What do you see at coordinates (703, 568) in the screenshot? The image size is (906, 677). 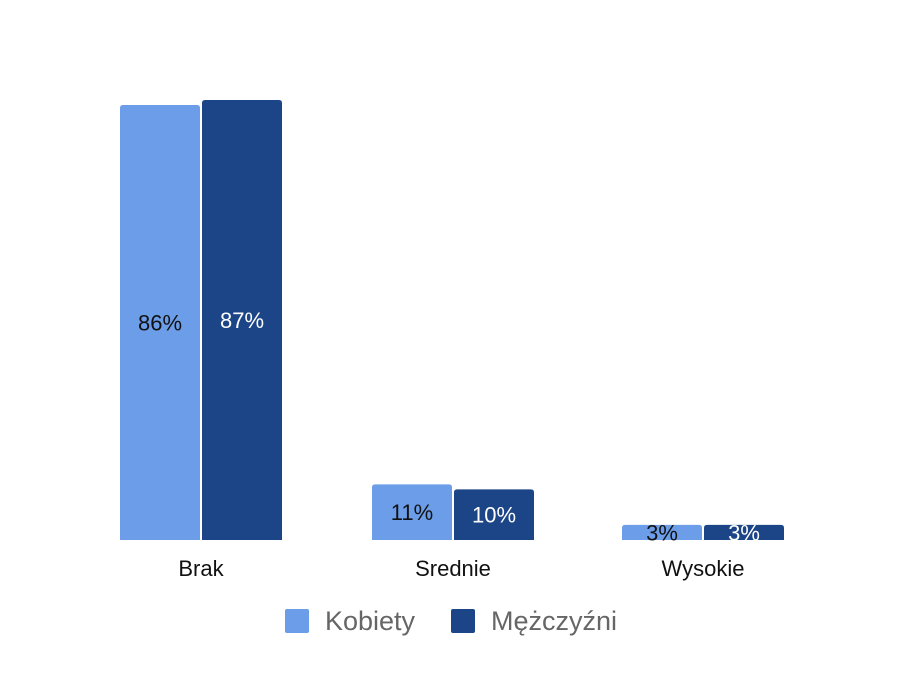 I see `category-label-wysokie: Wysokie` at bounding box center [703, 568].